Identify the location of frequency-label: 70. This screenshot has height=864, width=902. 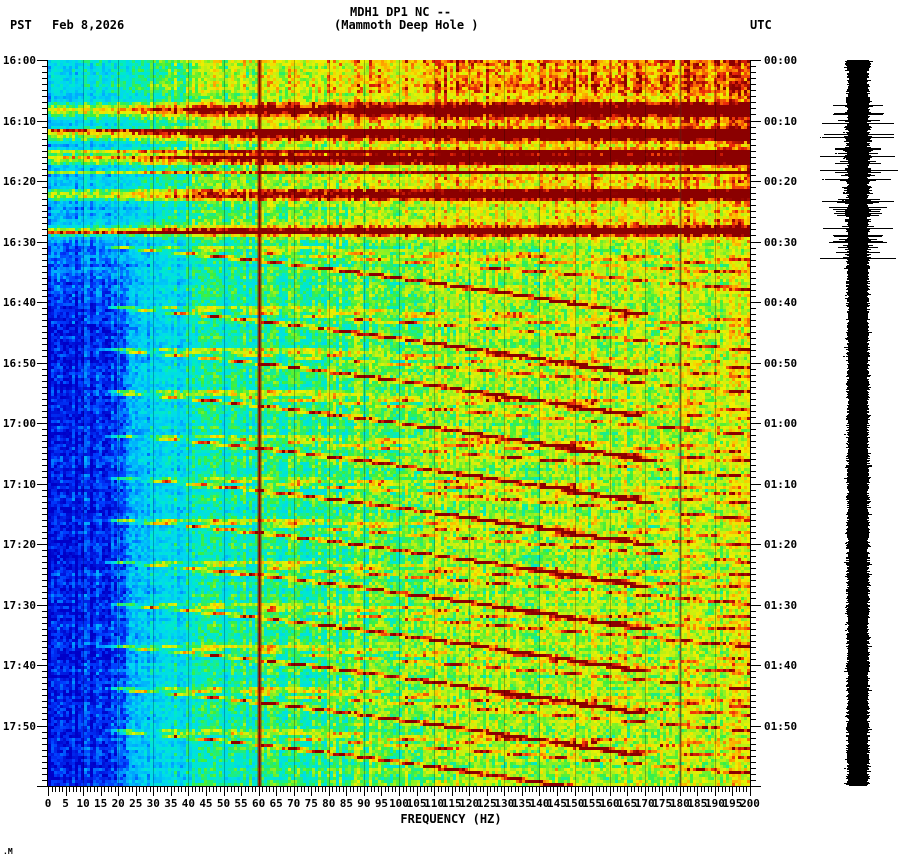
(294, 803).